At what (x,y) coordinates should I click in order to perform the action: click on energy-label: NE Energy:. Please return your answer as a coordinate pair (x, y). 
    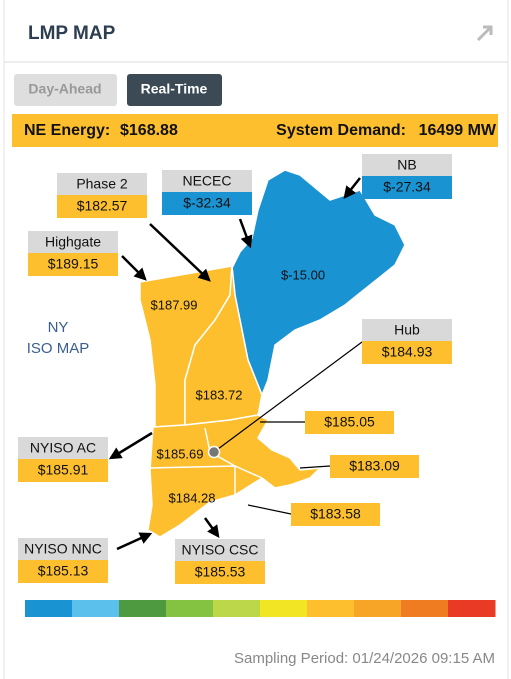
    Looking at the image, I should click on (67, 130).